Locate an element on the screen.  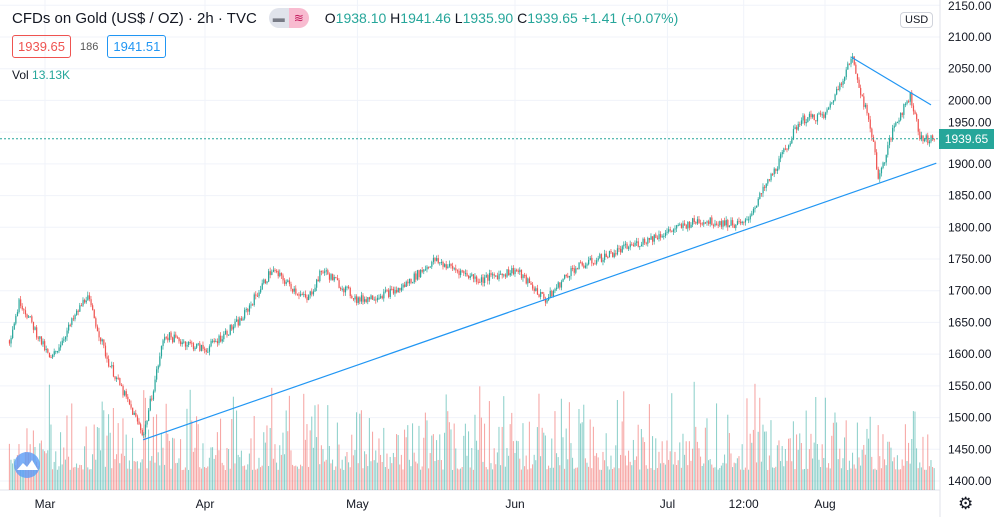
minus-icon: ▬ is located at coordinates (278, 18).